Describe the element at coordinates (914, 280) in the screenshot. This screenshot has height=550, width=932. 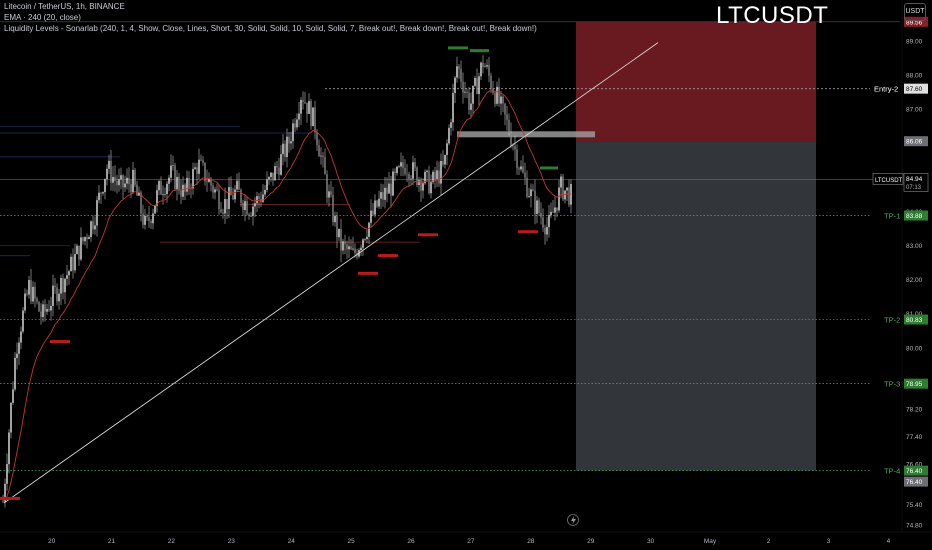
I see `y-tick-label: 82.00` at that location.